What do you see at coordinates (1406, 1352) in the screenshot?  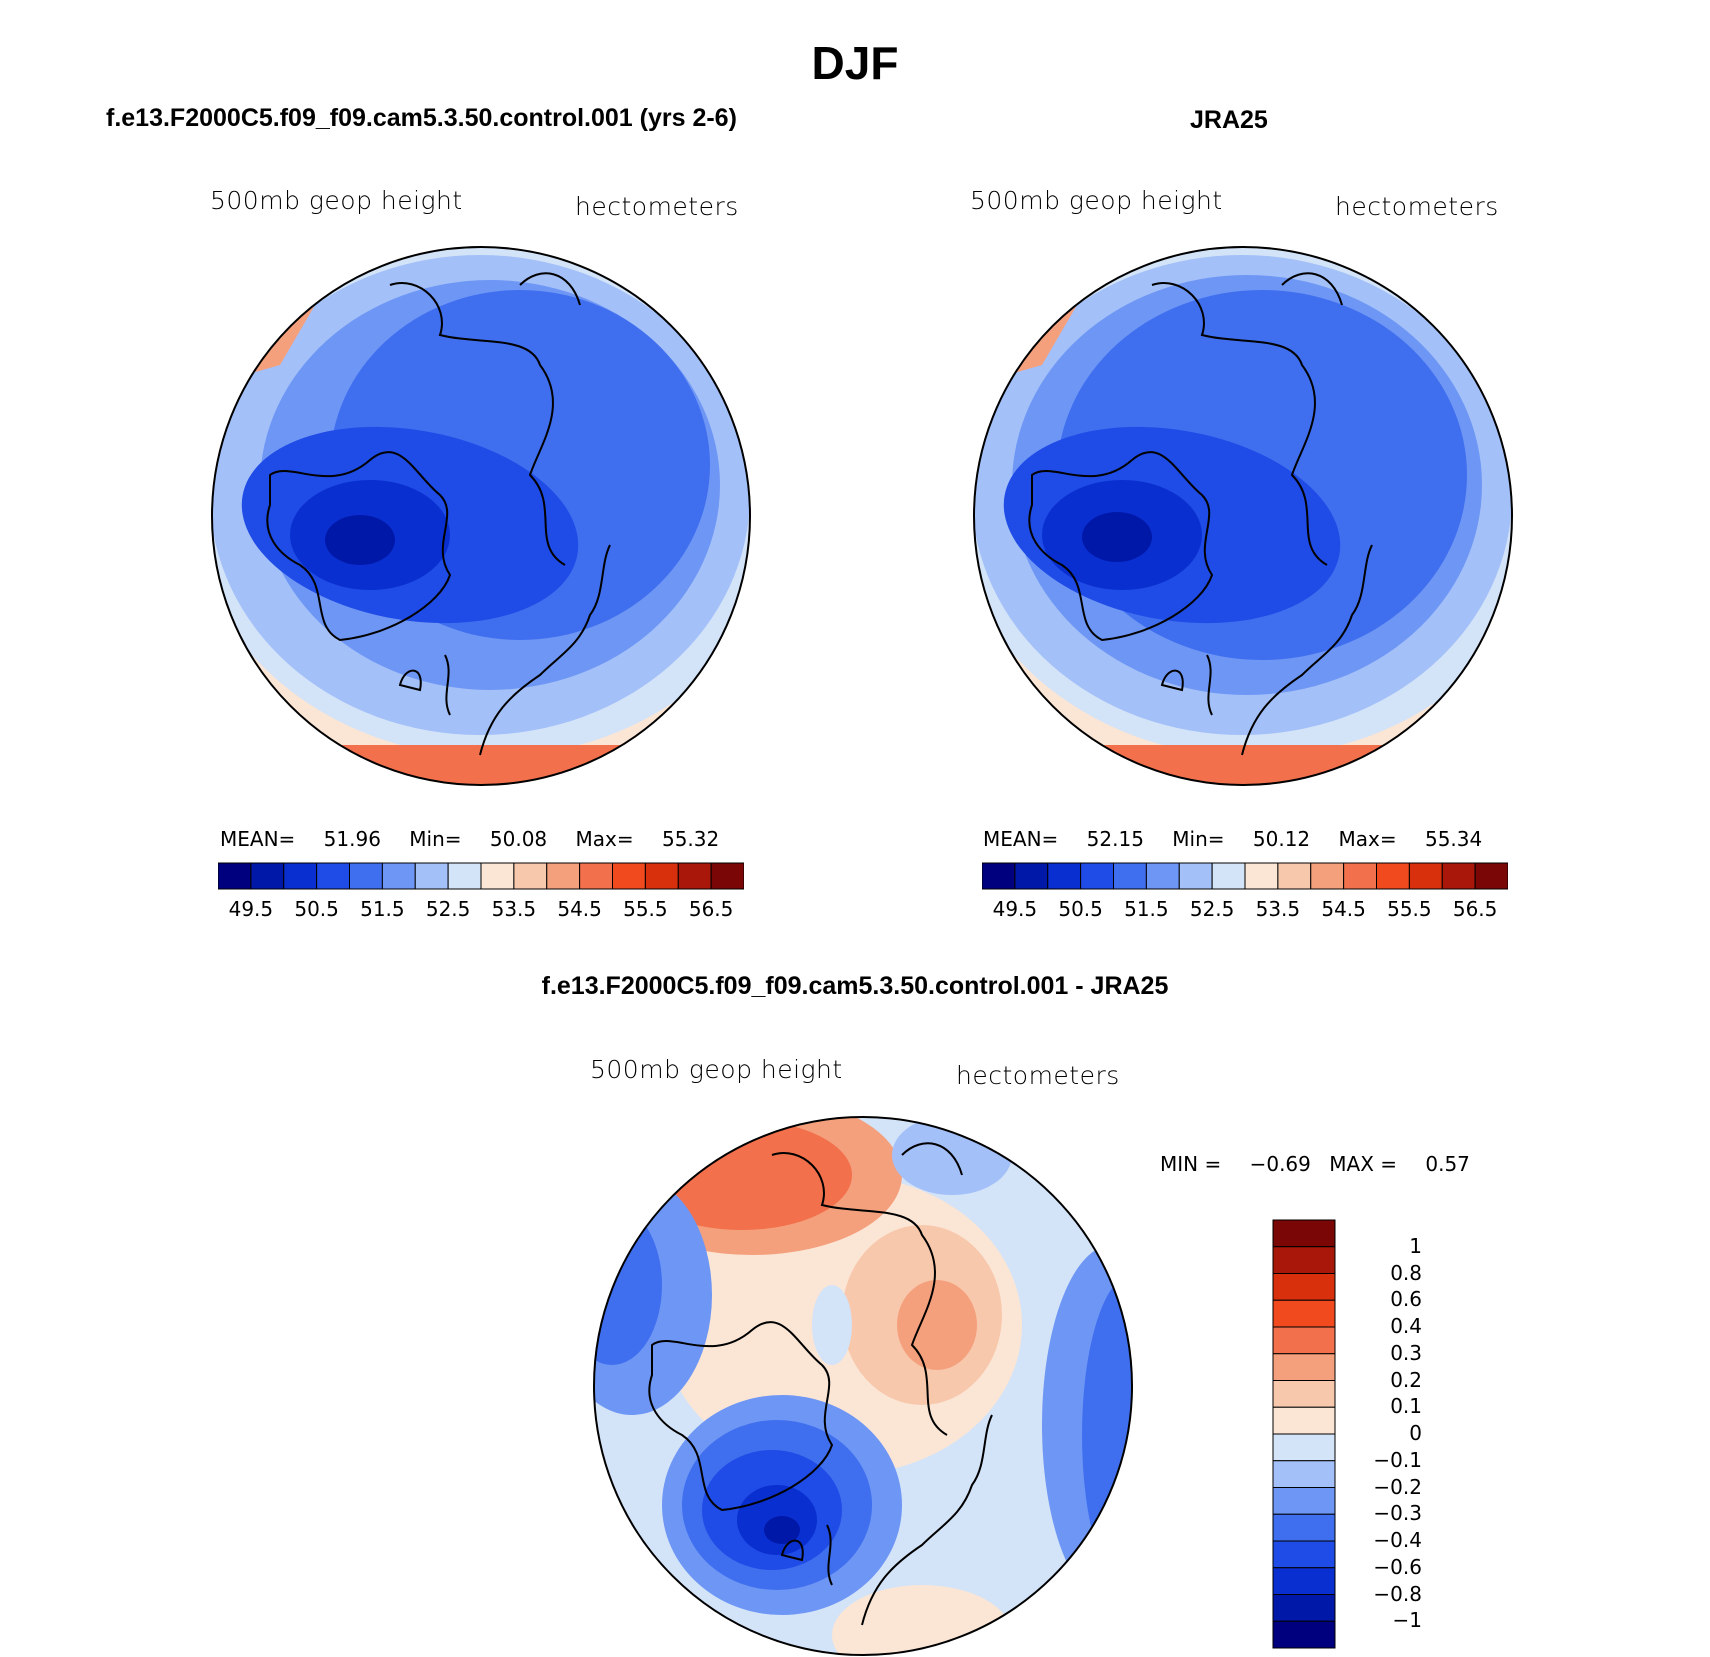 I see `diff-colorbar-tick-label: 0.3` at bounding box center [1406, 1352].